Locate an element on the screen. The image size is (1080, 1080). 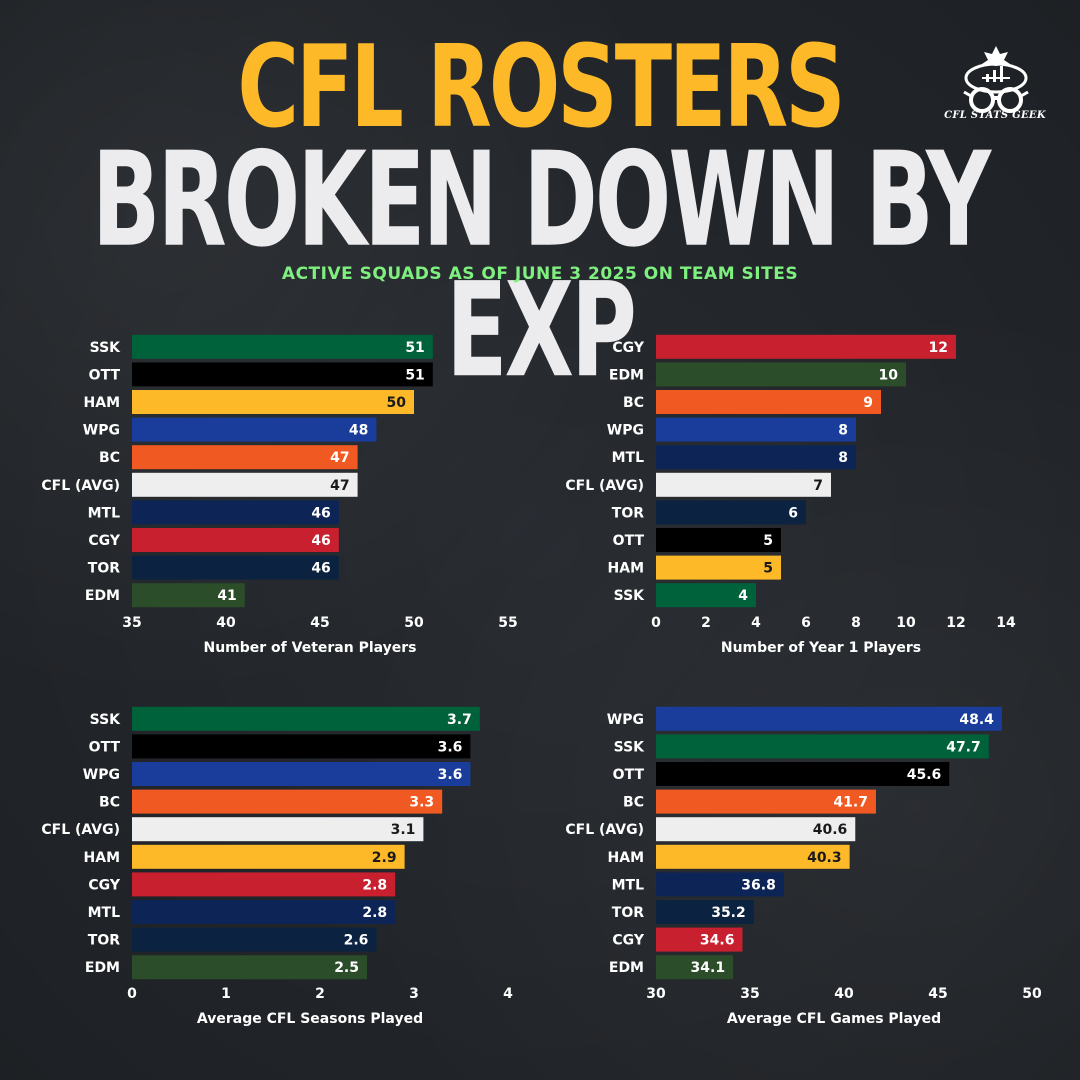
data-label: 41 is located at coordinates (226, 596).